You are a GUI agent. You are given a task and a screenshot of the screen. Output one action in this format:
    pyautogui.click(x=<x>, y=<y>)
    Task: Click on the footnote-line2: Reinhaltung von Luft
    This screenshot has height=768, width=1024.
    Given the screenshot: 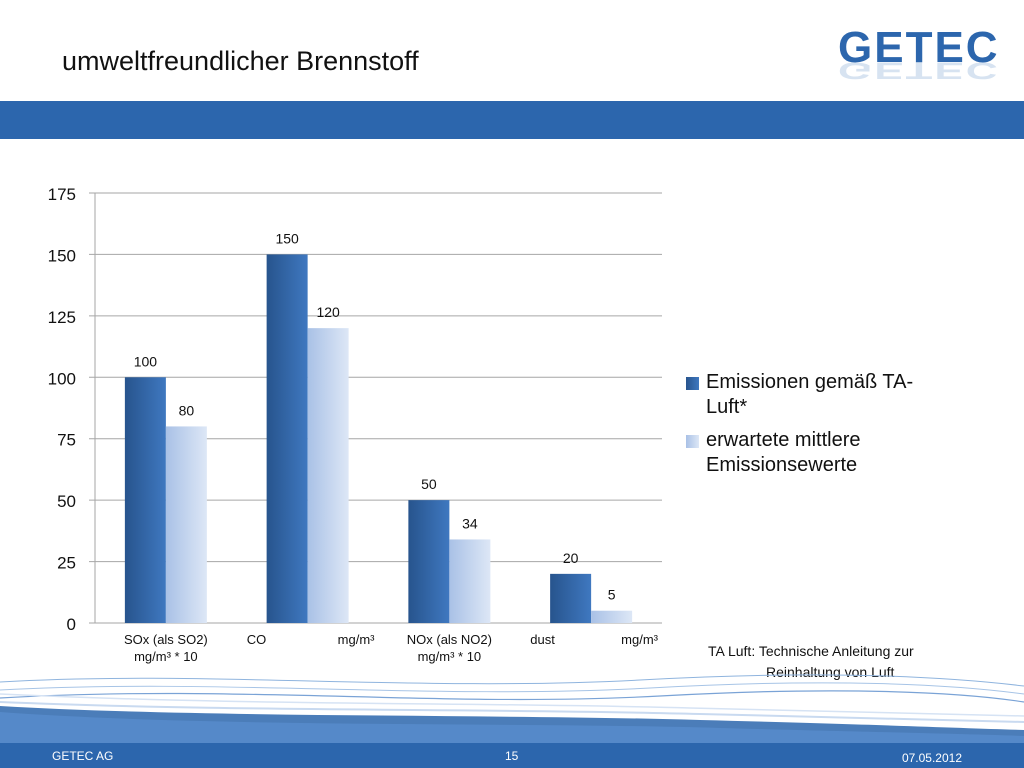 What is the action you would take?
    pyautogui.click(x=830, y=672)
    